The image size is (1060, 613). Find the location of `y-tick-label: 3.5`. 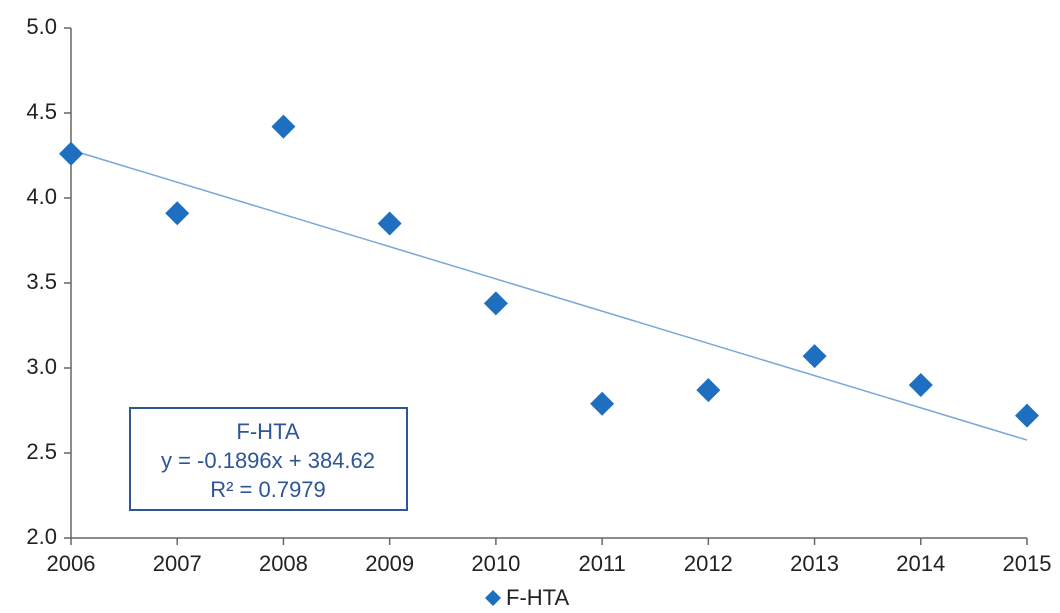

y-tick-label: 3.5 is located at coordinates (41, 281).